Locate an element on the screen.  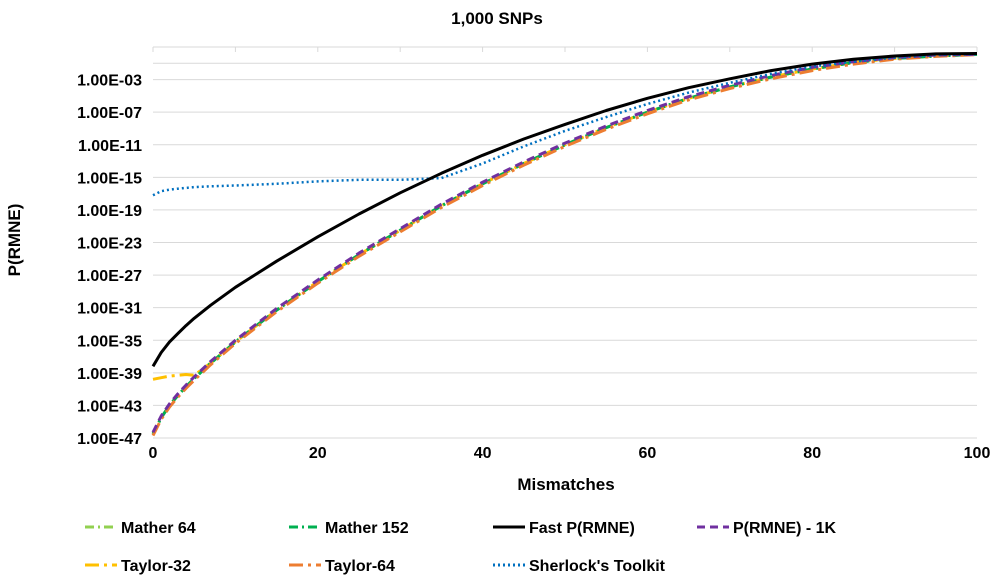
x-axis-title: Mismatches is located at coordinates (565, 484).